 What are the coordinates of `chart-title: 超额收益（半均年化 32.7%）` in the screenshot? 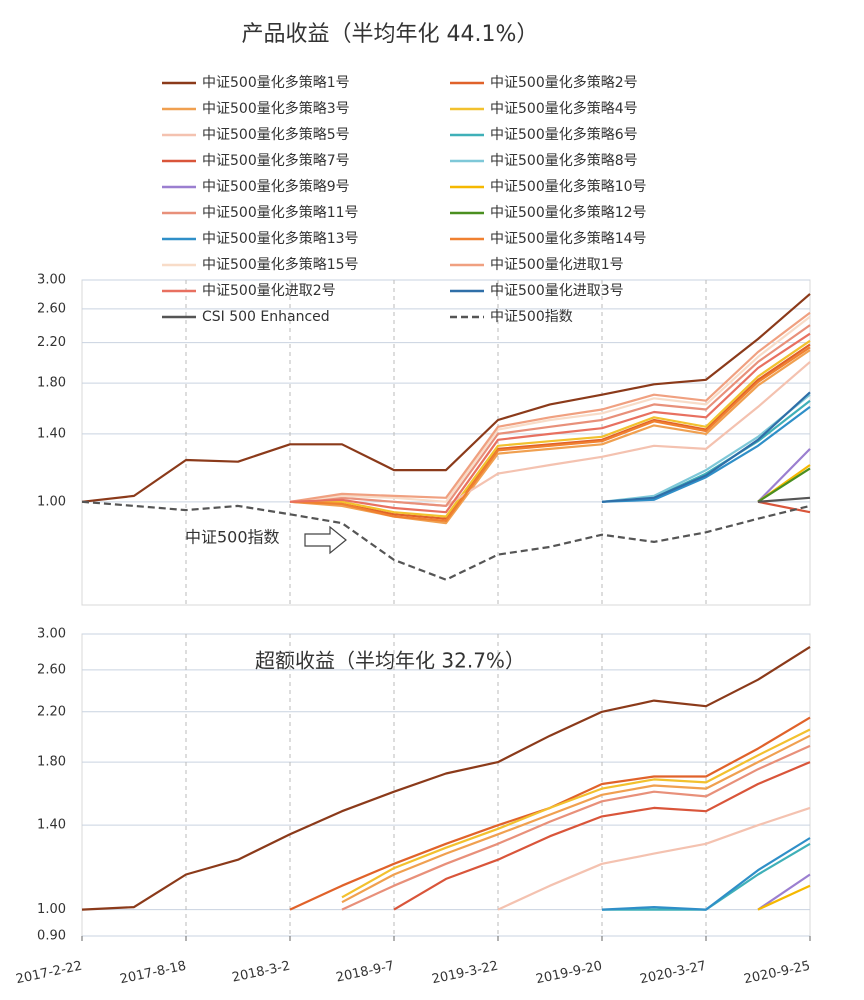 It's located at (390, 661).